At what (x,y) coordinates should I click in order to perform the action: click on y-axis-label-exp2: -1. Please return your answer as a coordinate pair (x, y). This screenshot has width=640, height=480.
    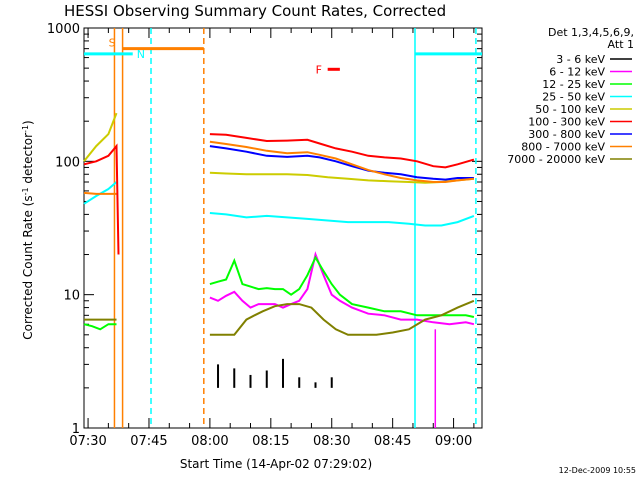
    Looking at the image, I should click on (25, 129).